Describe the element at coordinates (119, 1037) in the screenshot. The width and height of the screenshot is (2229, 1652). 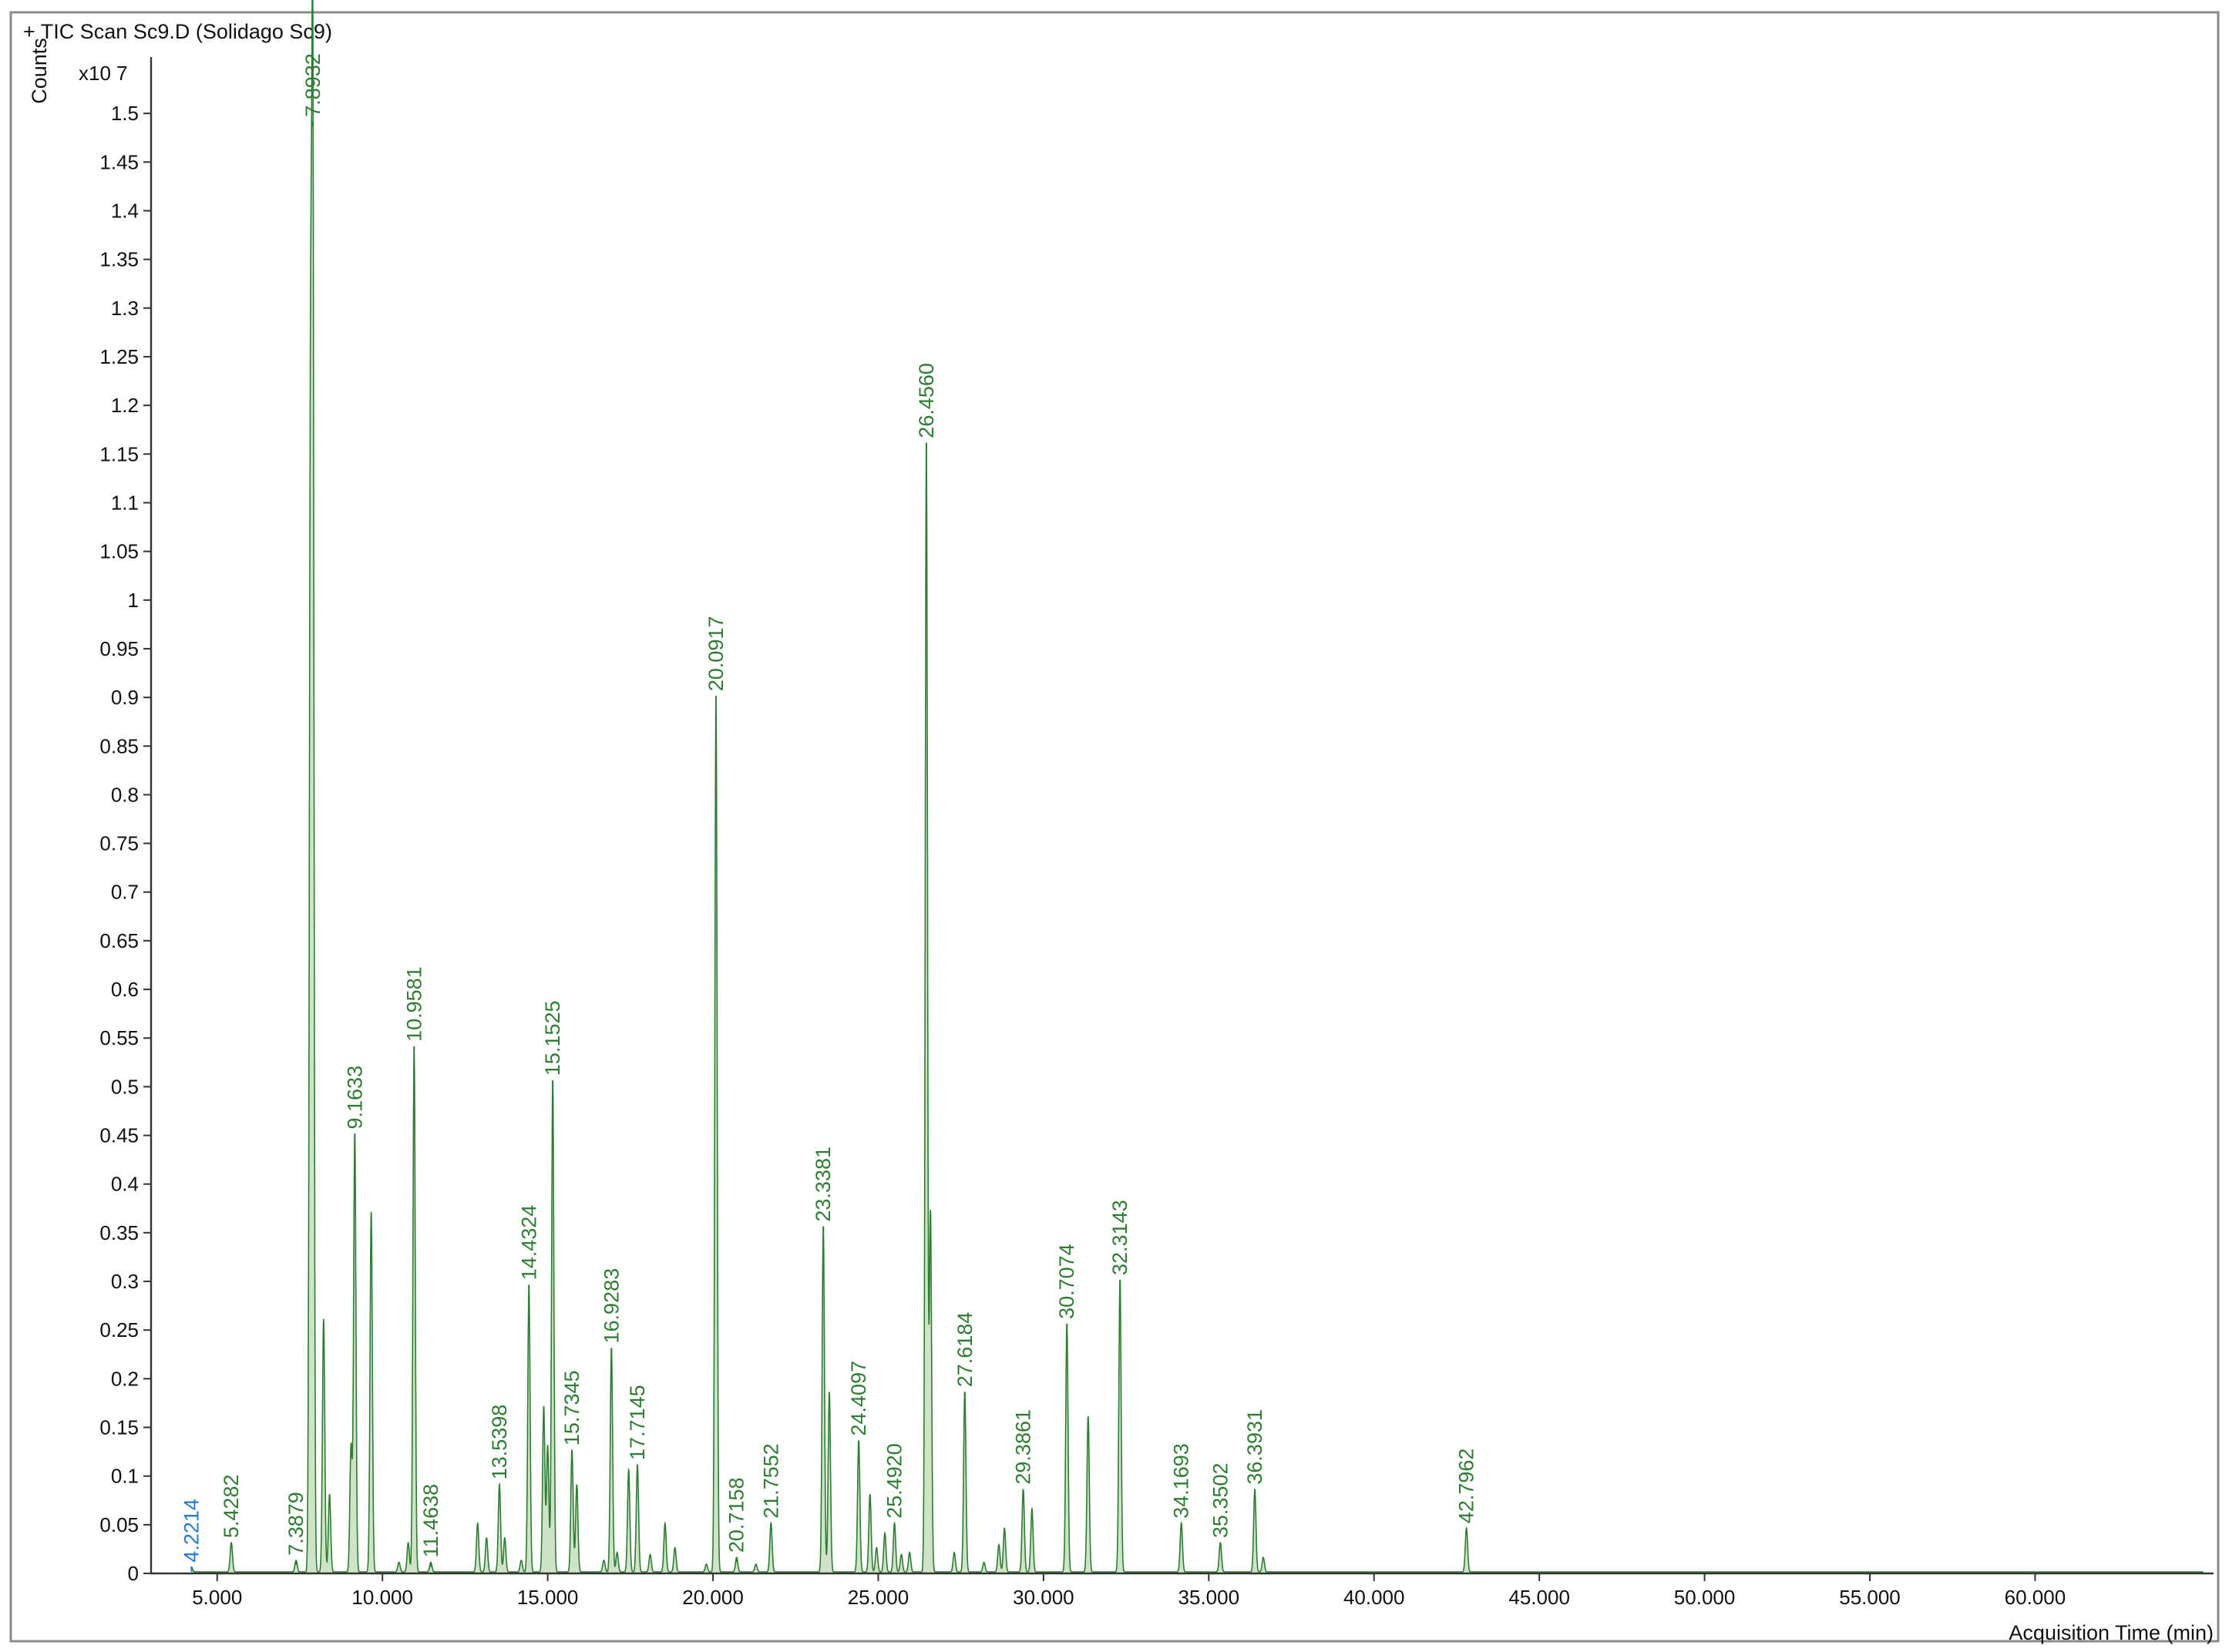
I see `y-tick-label: 0.55` at that location.